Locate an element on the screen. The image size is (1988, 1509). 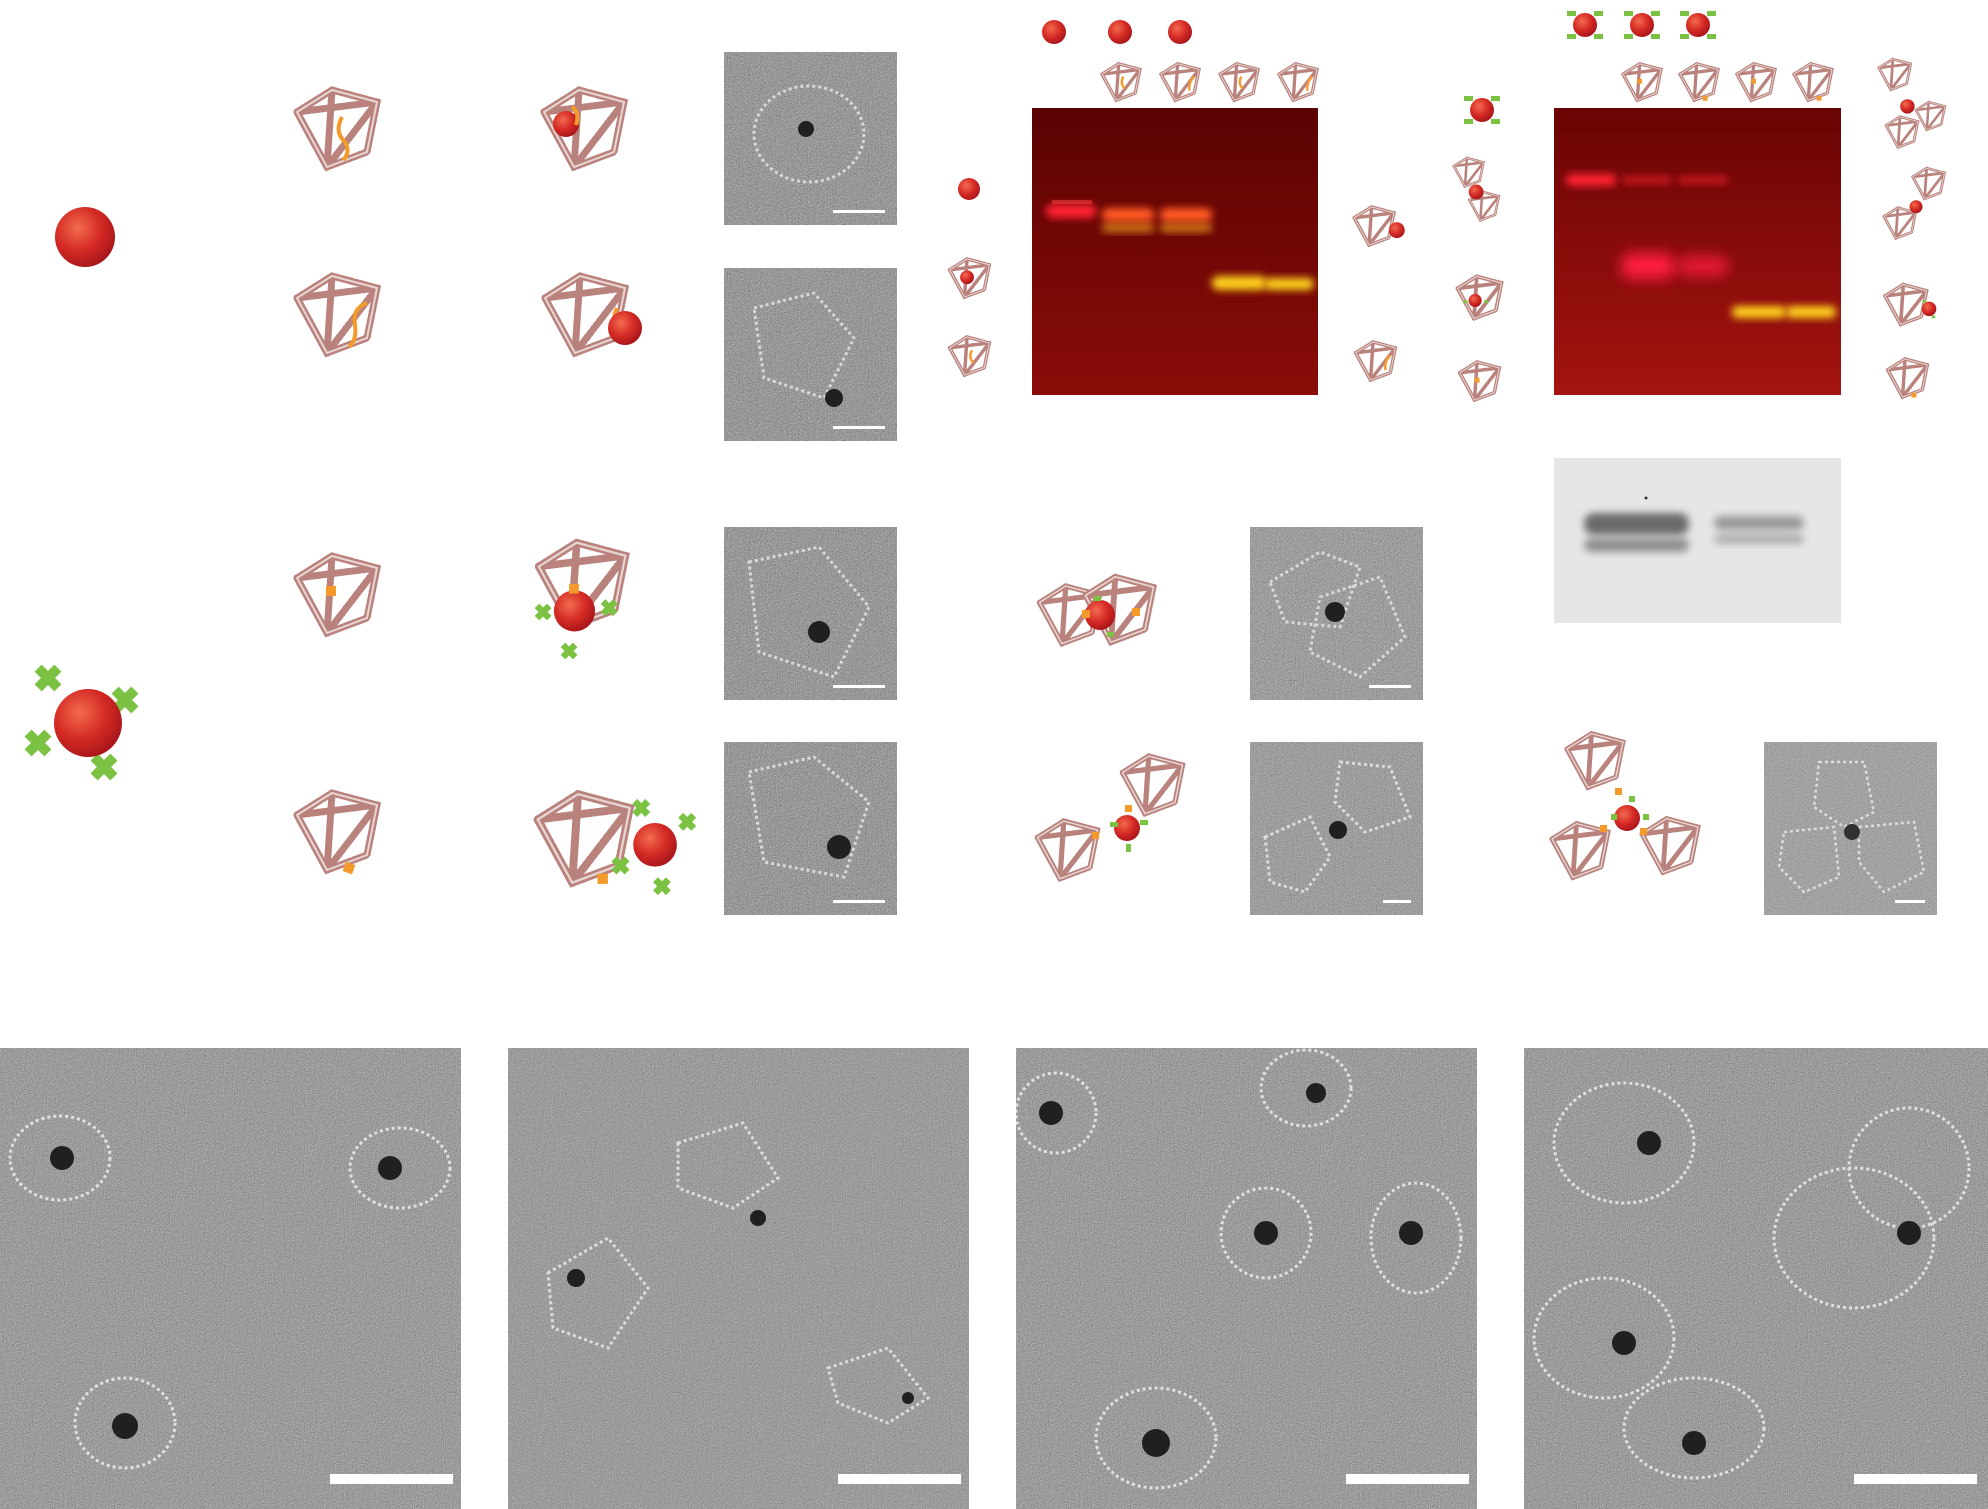
grayscale-gel is located at coordinates (1697, 540).